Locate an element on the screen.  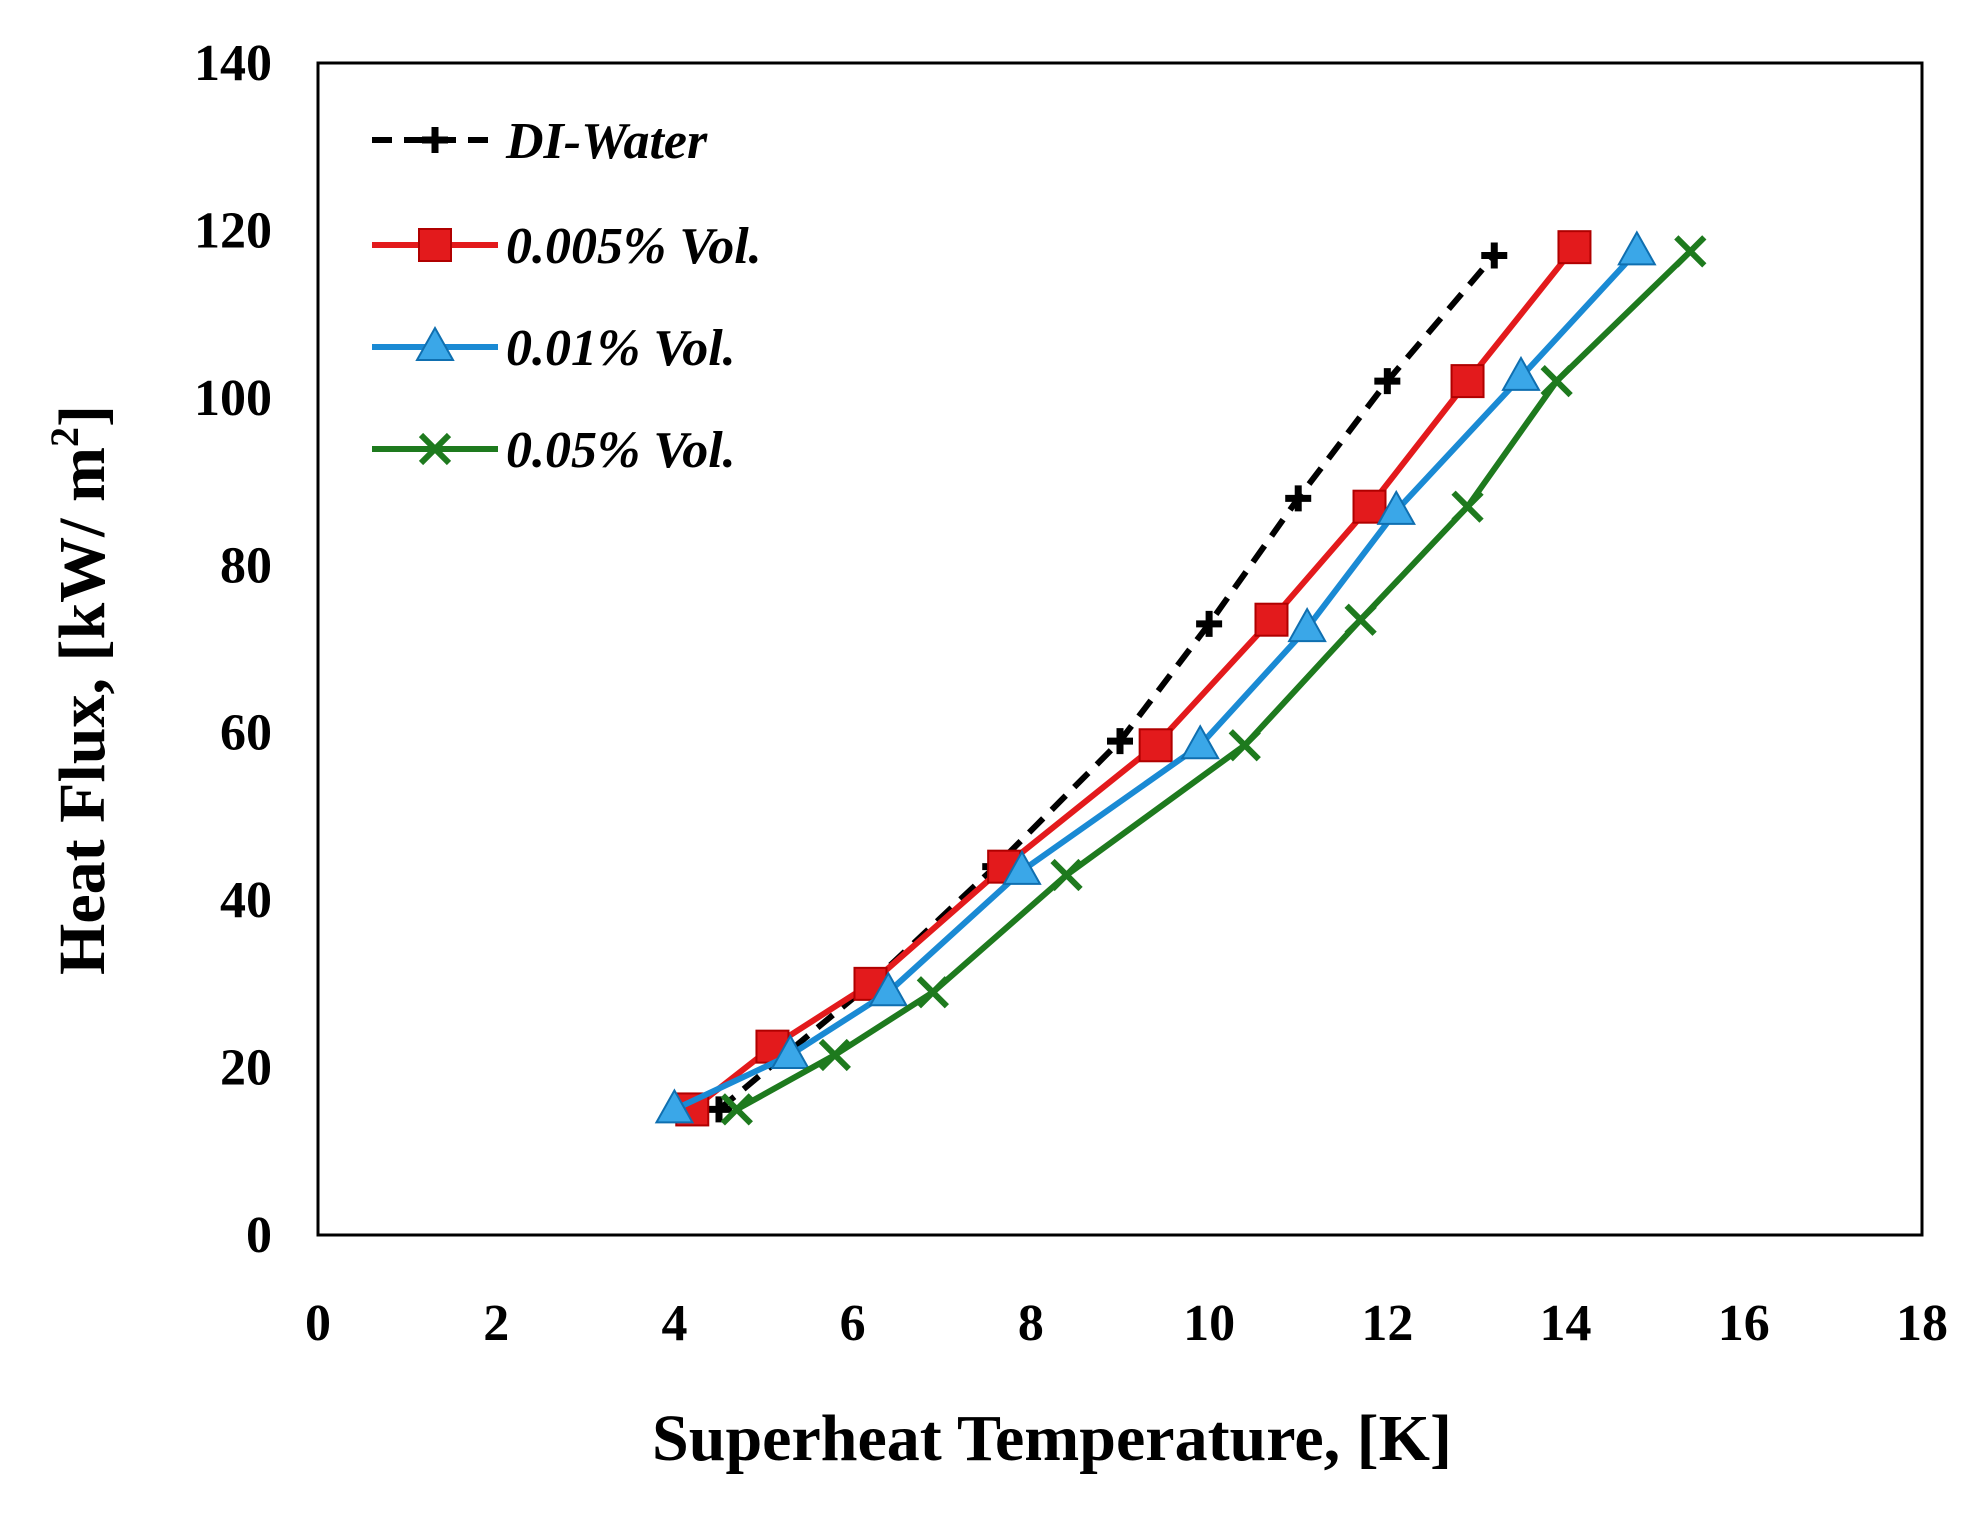
y-axis-title: Heat Flux, [kW/ m2] is located at coordinates (80, 690).